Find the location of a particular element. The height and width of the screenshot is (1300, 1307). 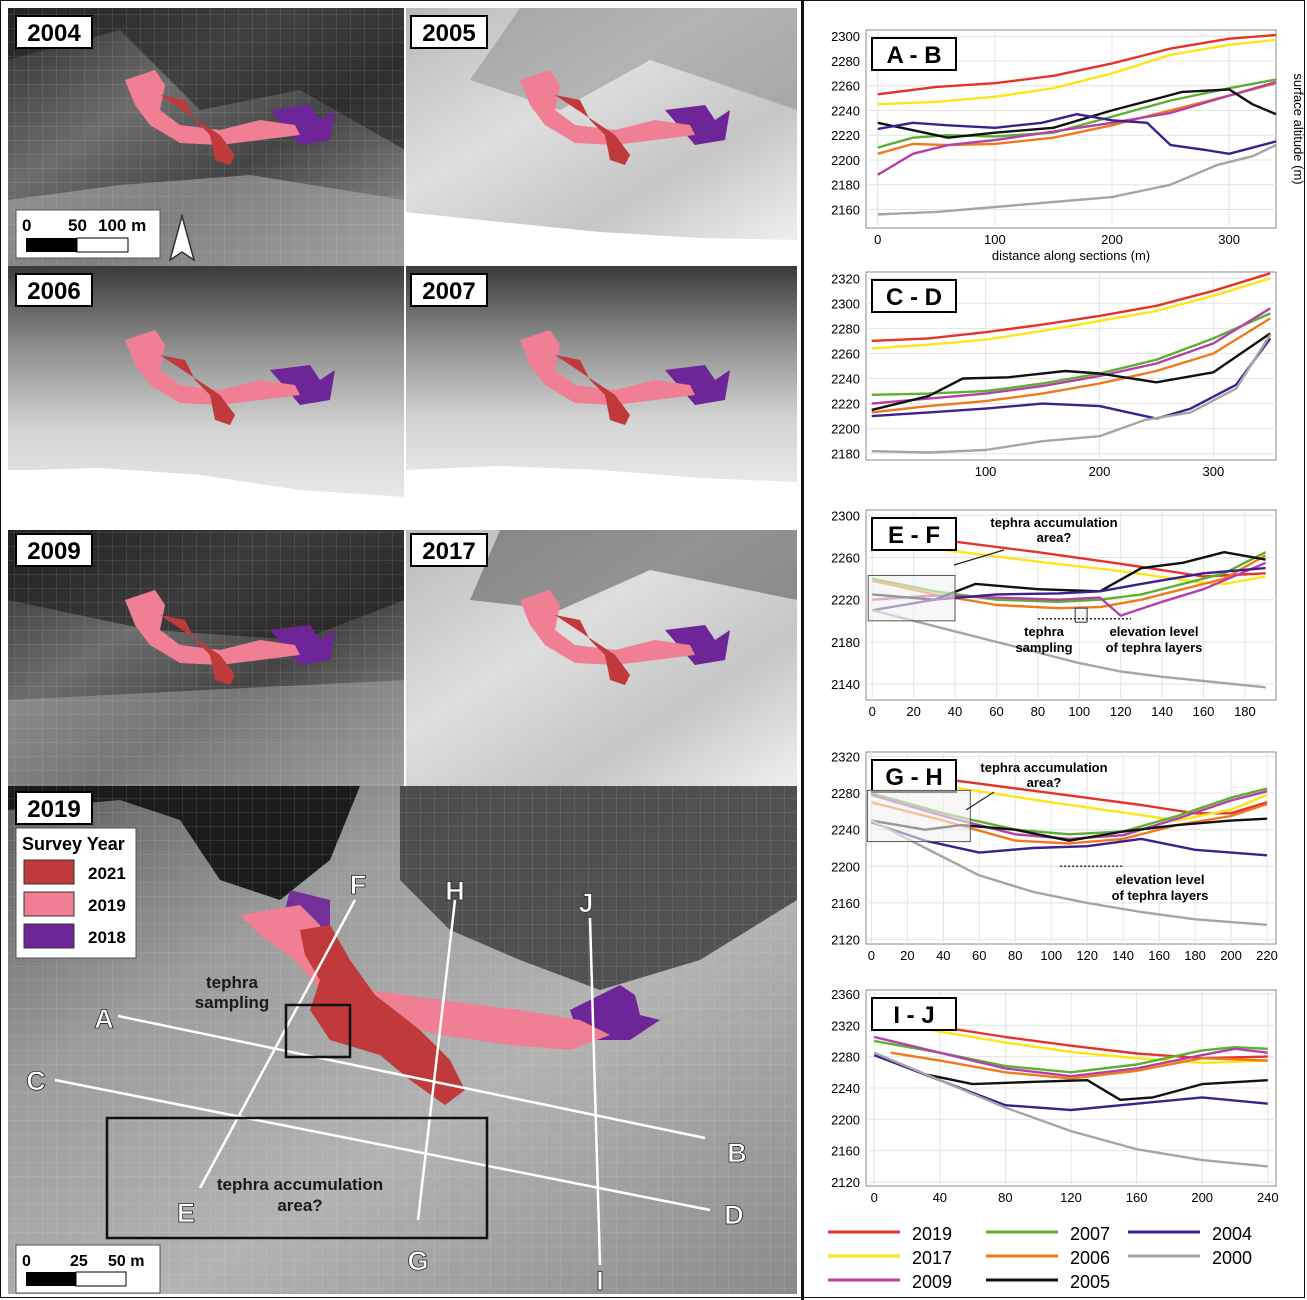

tephra-area-label: tephra accumulation area? is located at coordinates (300, 1195).